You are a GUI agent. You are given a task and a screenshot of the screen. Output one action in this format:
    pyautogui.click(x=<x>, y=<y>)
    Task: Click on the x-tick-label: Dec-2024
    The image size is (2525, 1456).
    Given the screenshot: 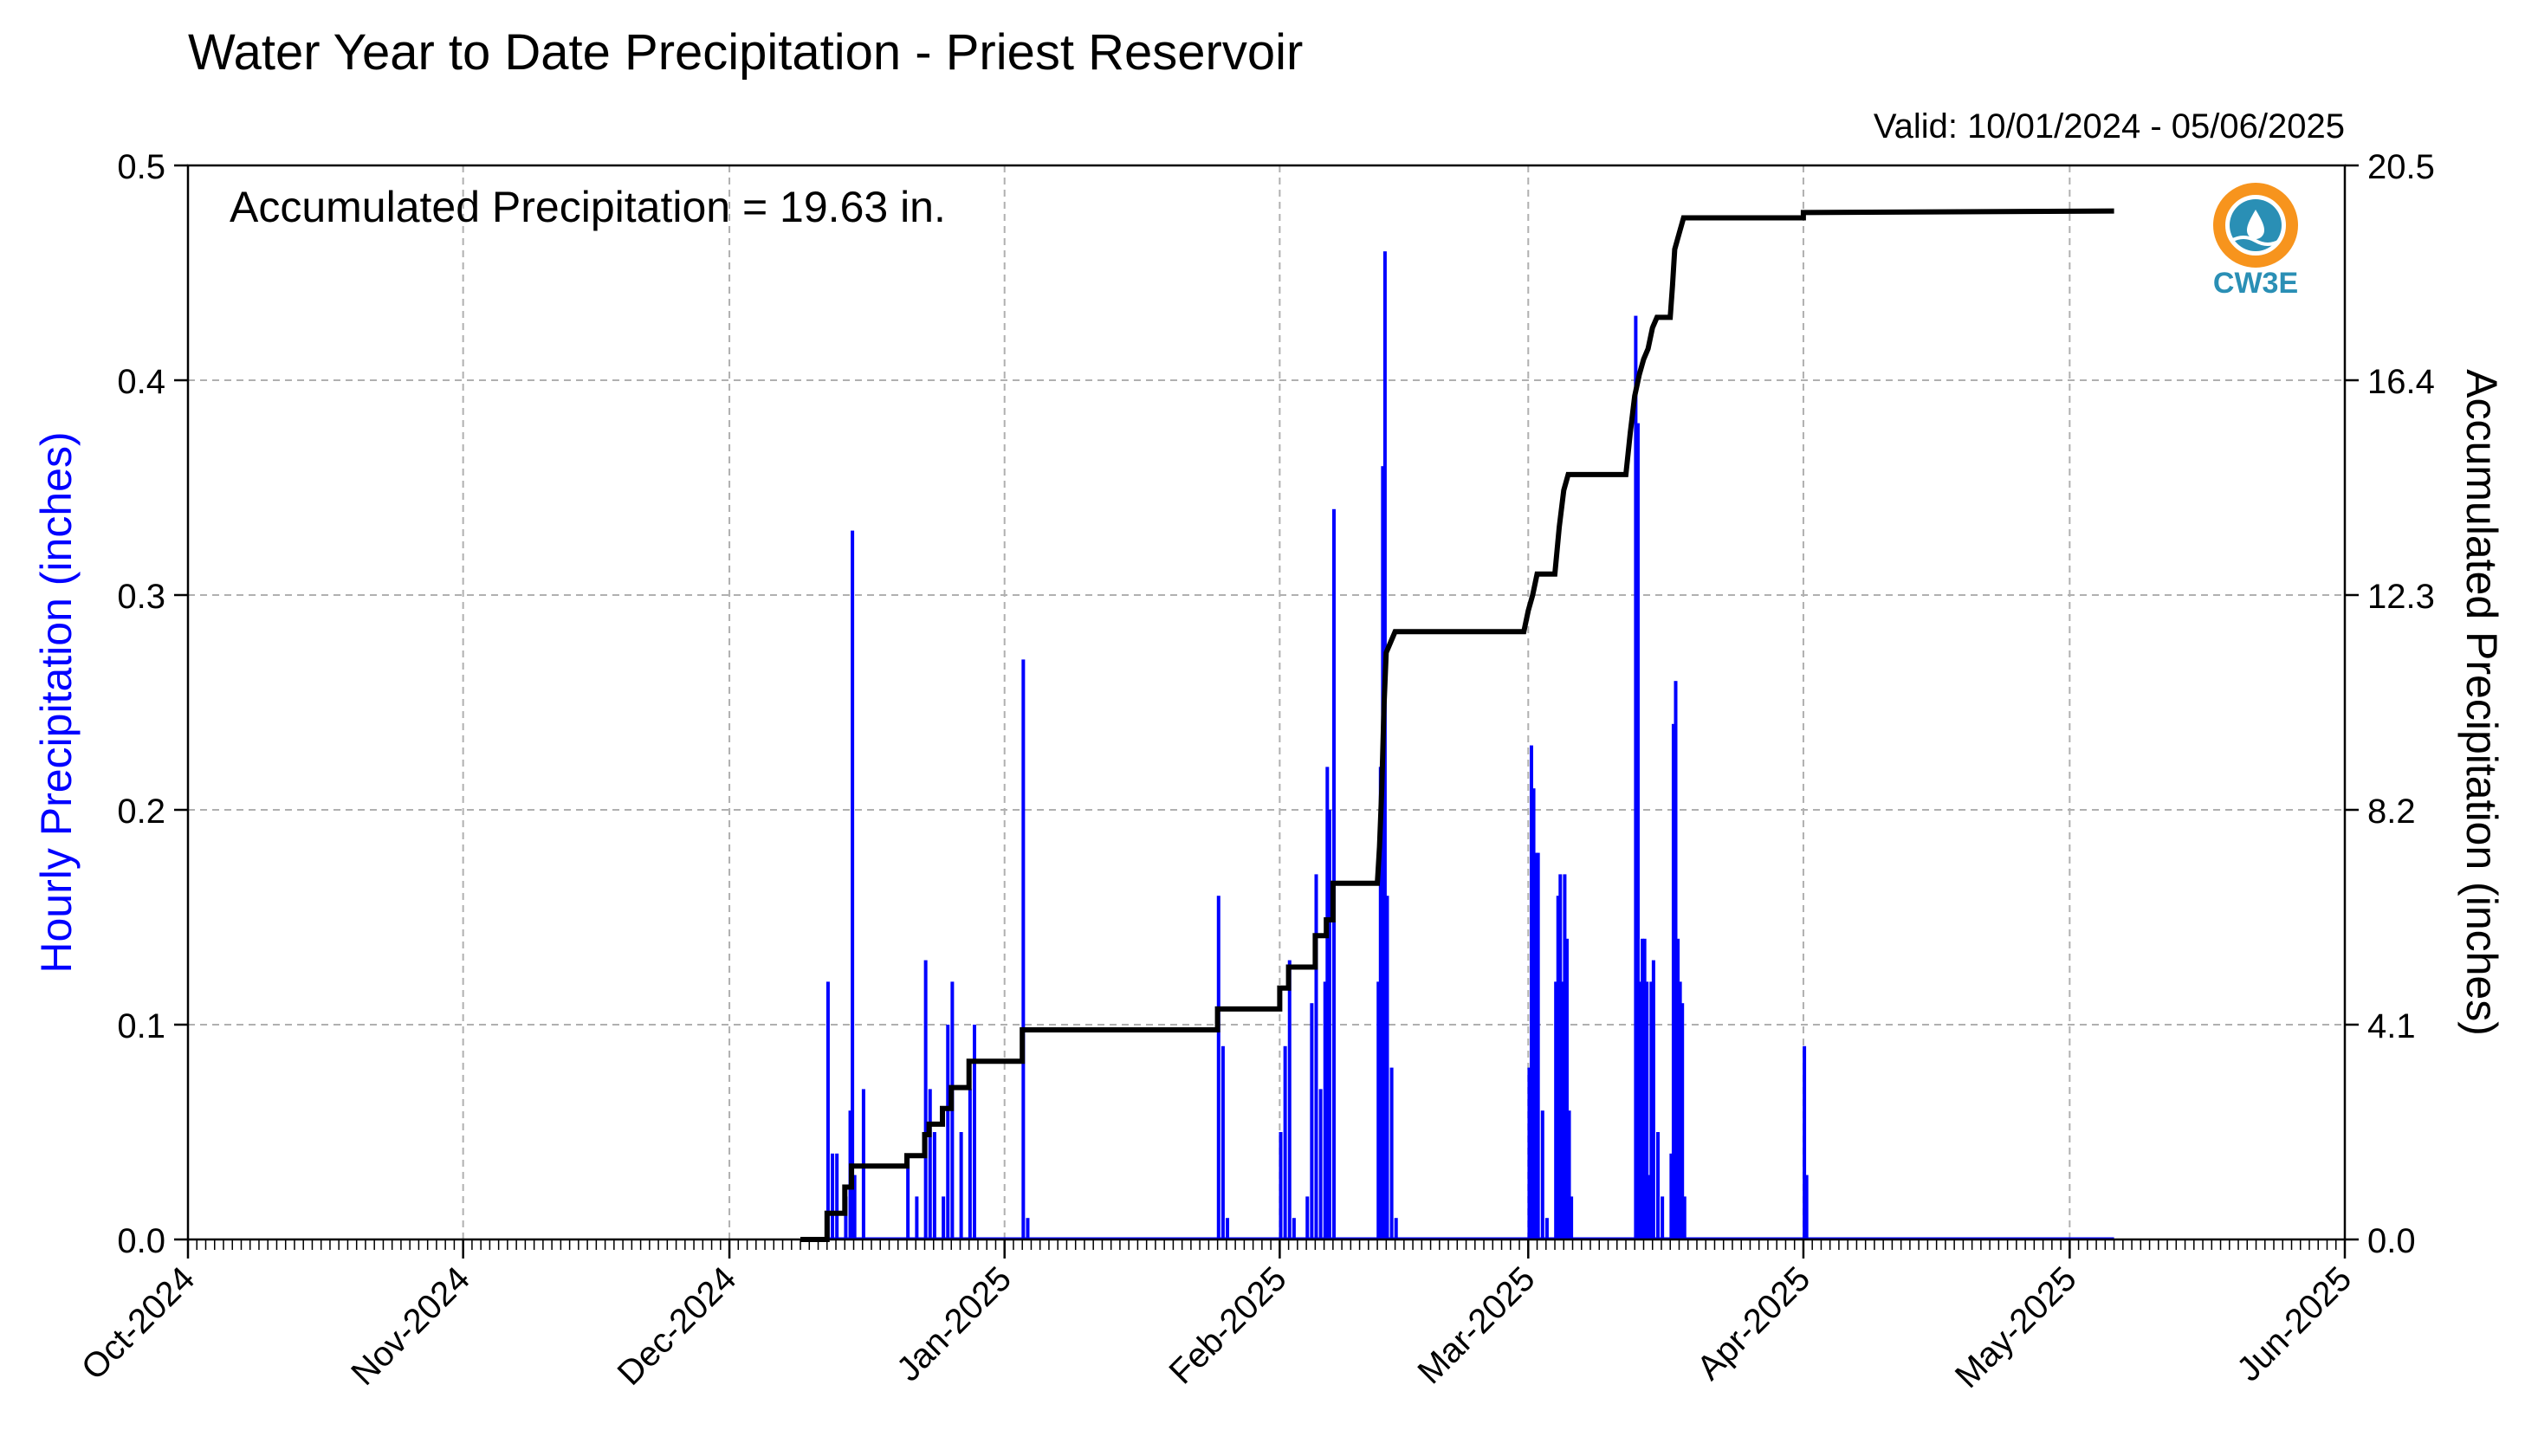 What is the action you would take?
    pyautogui.click(x=677, y=1326)
    